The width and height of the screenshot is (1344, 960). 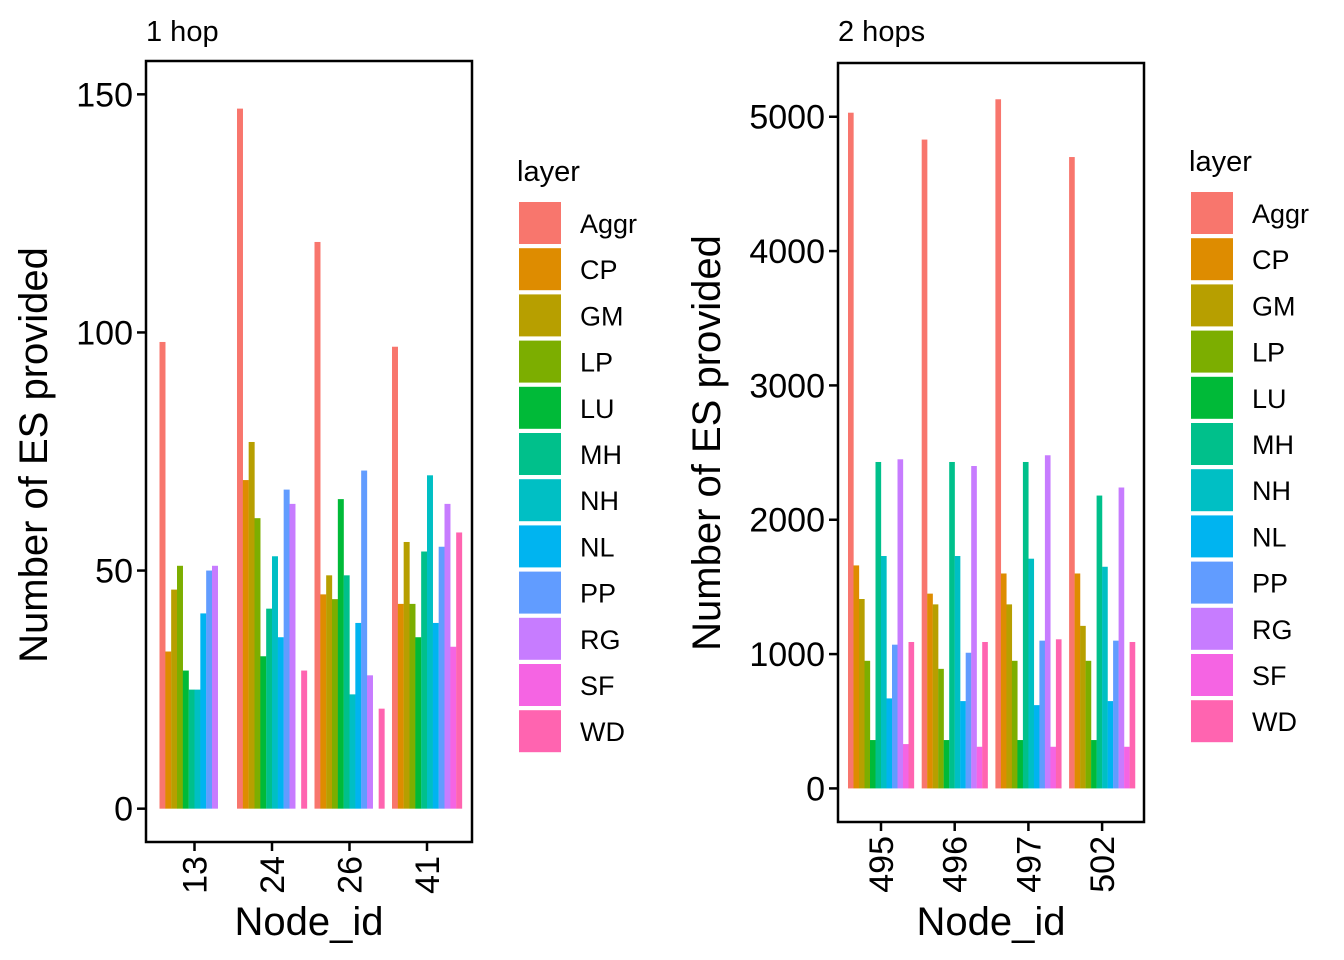 What do you see at coordinates (1220, 162) in the screenshot?
I see `legend-title: layer` at bounding box center [1220, 162].